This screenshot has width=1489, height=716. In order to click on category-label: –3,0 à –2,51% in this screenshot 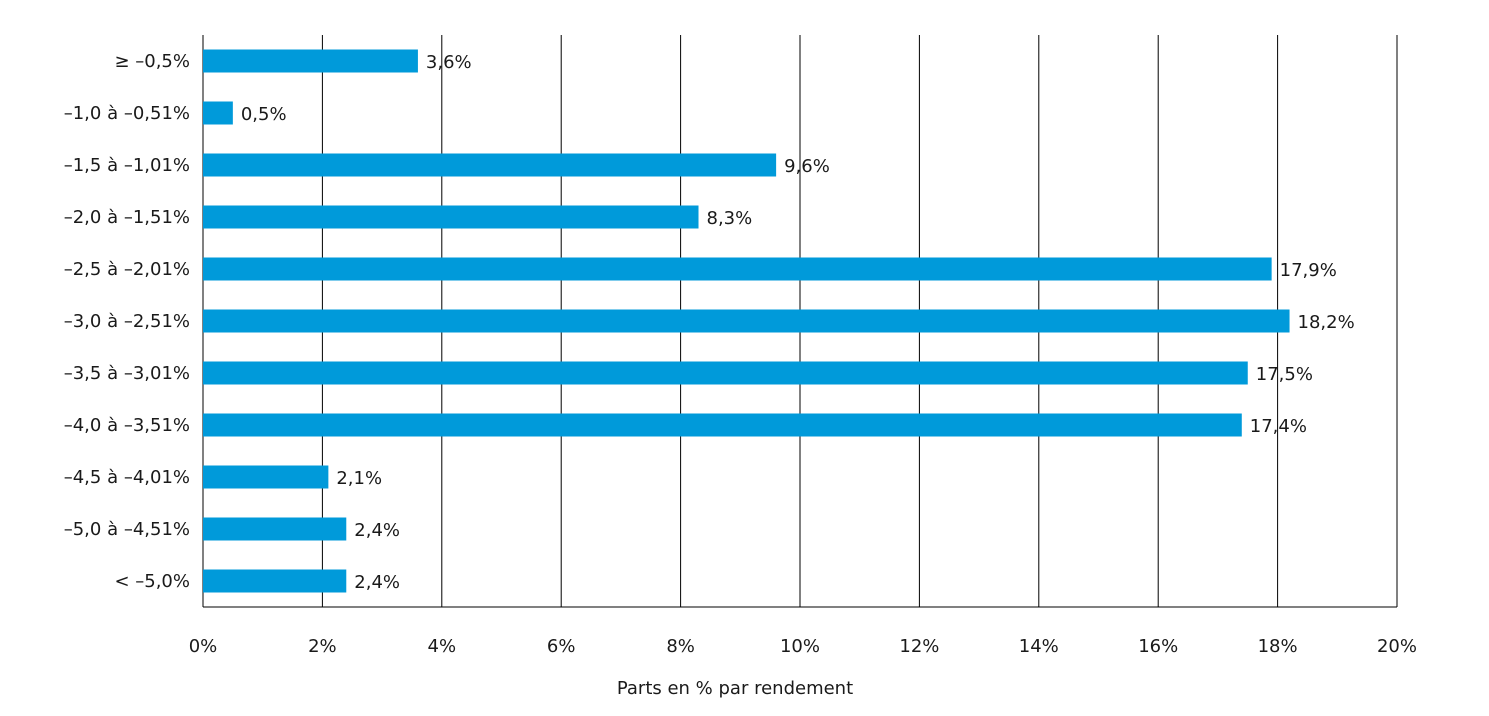, I will do `click(127, 321)`.